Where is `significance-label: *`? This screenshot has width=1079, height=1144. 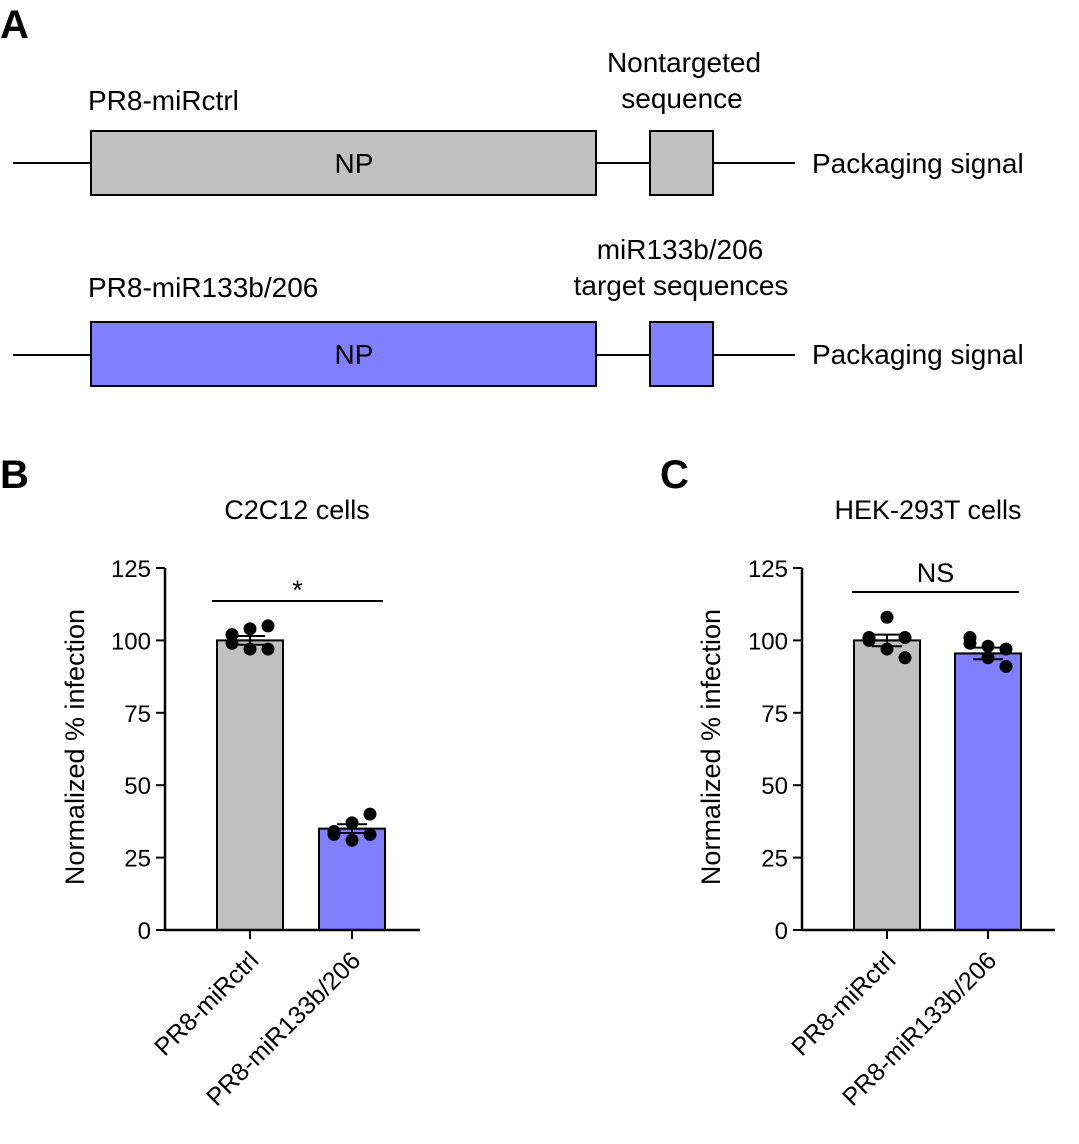
significance-label: * is located at coordinates (297, 590).